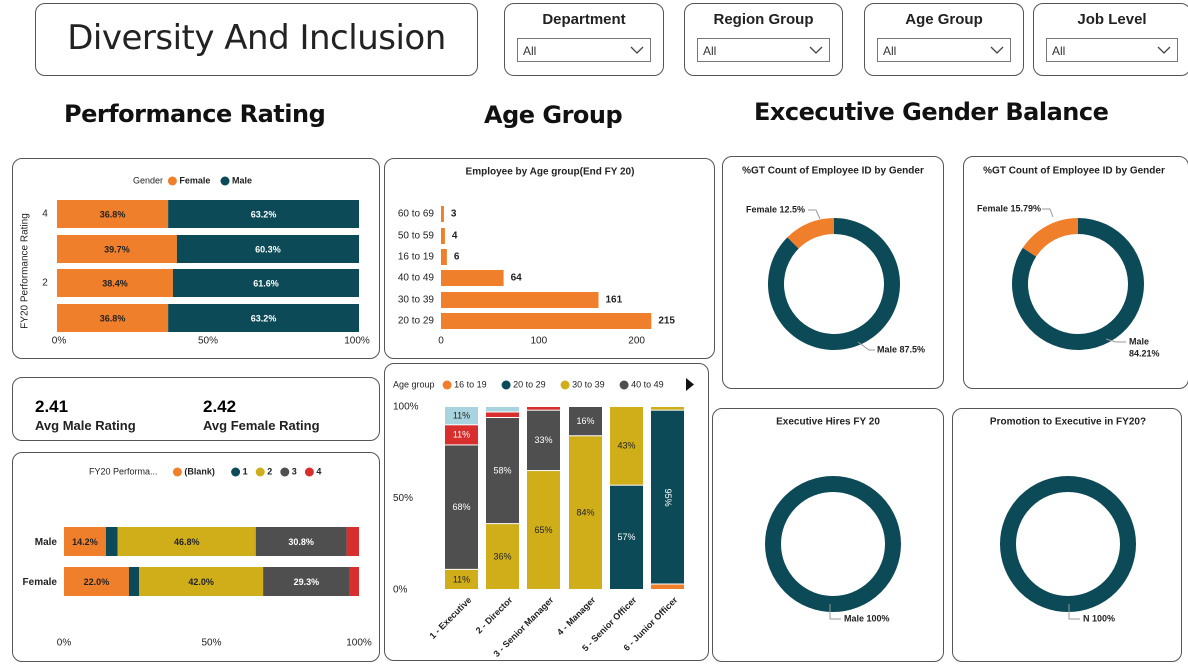 The image size is (1188, 667). Describe the element at coordinates (403, 498) in the screenshot. I see `y-tick-label: 50%` at that location.